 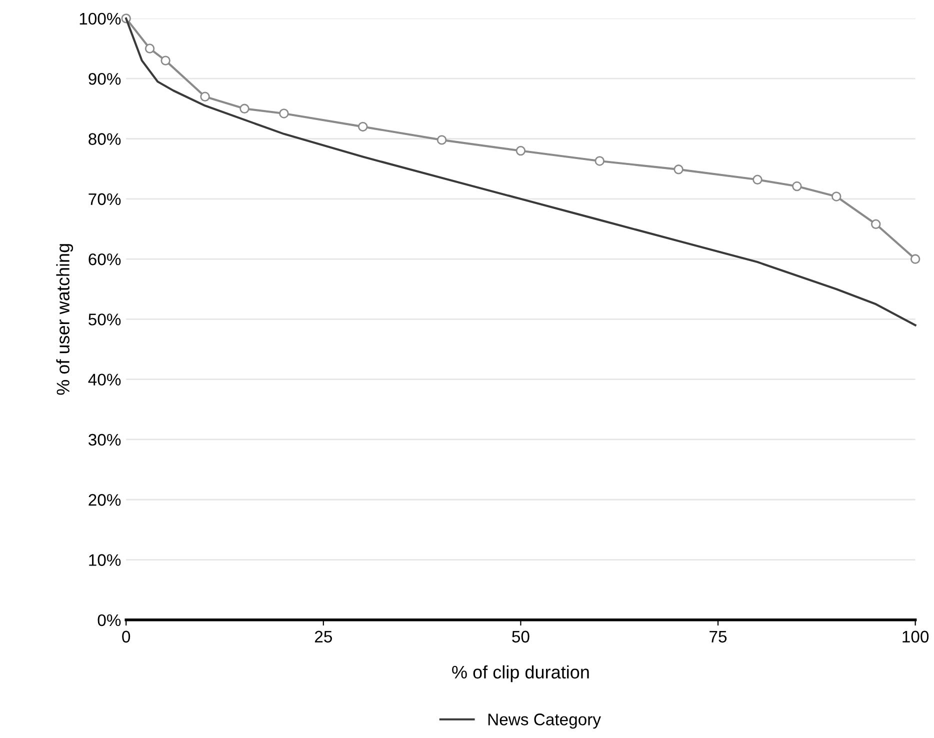 What do you see at coordinates (544, 721) in the screenshot?
I see `legend-label: News Category` at bounding box center [544, 721].